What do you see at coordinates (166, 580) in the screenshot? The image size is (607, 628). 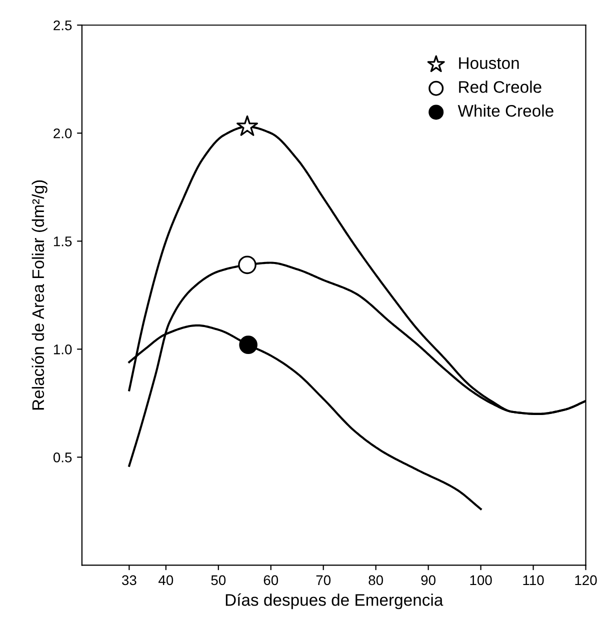 I see `x-tick-label: 40` at bounding box center [166, 580].